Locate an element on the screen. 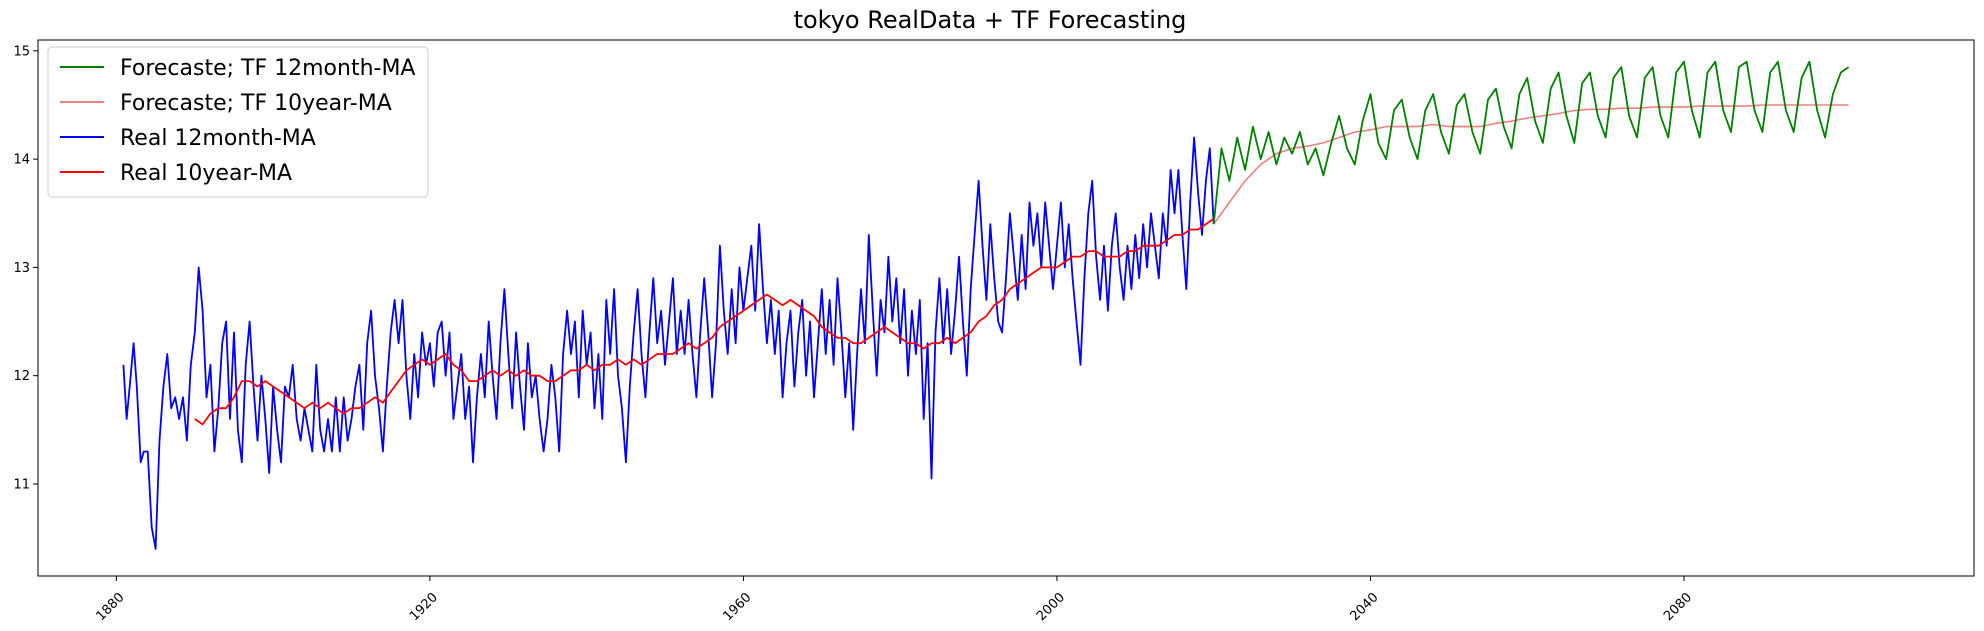  y-tick-label: 14 is located at coordinates (21, 160).